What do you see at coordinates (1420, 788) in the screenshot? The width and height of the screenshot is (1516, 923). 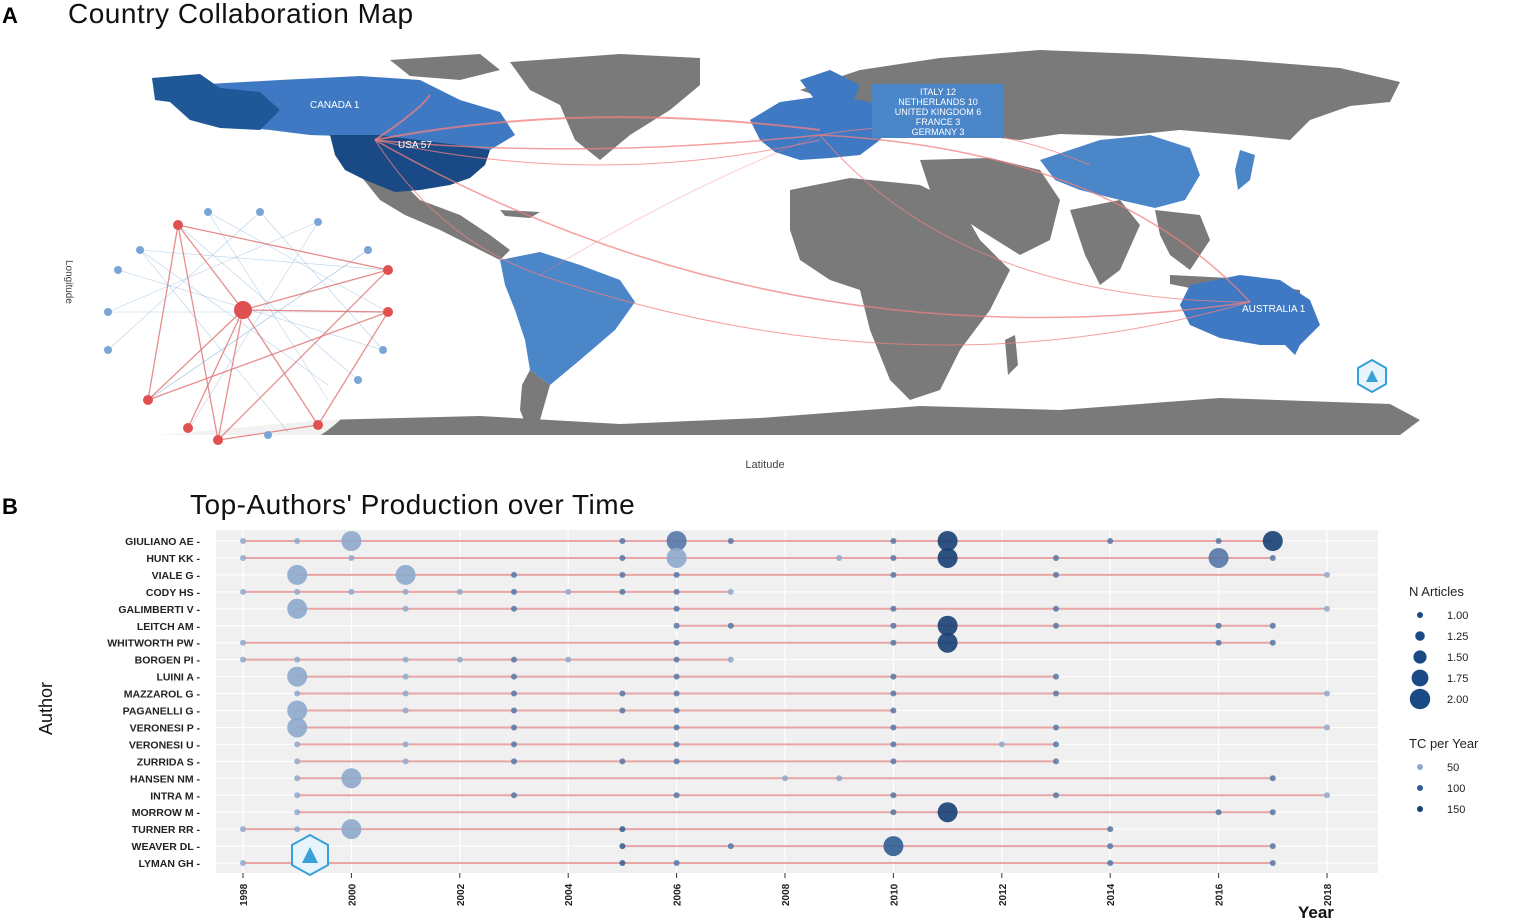 I see `legend-color-swatch` at bounding box center [1420, 788].